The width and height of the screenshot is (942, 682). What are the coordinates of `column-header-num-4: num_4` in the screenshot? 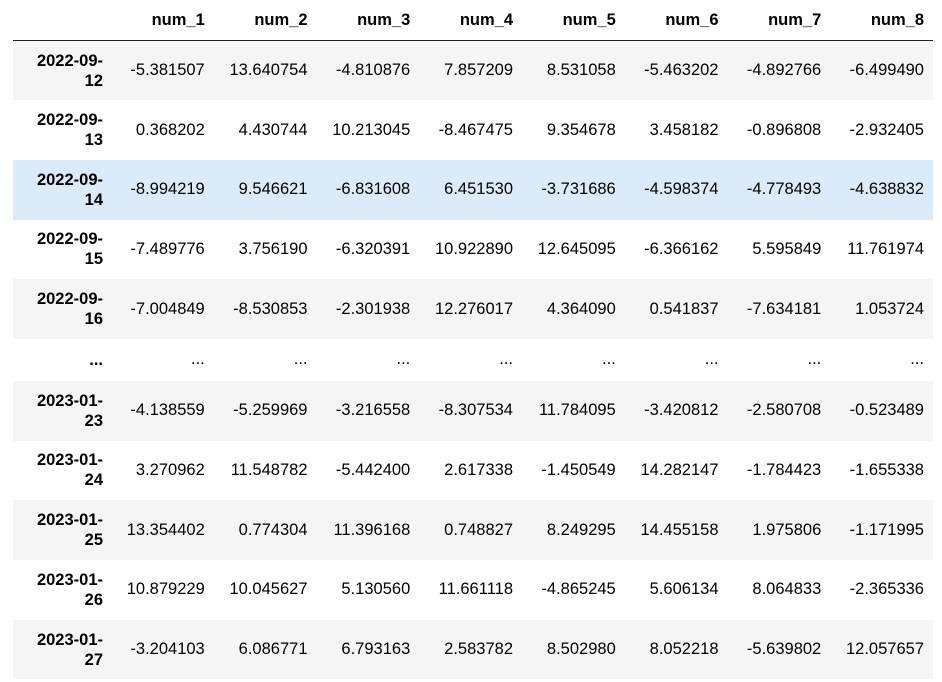 It's located at (470, 20).